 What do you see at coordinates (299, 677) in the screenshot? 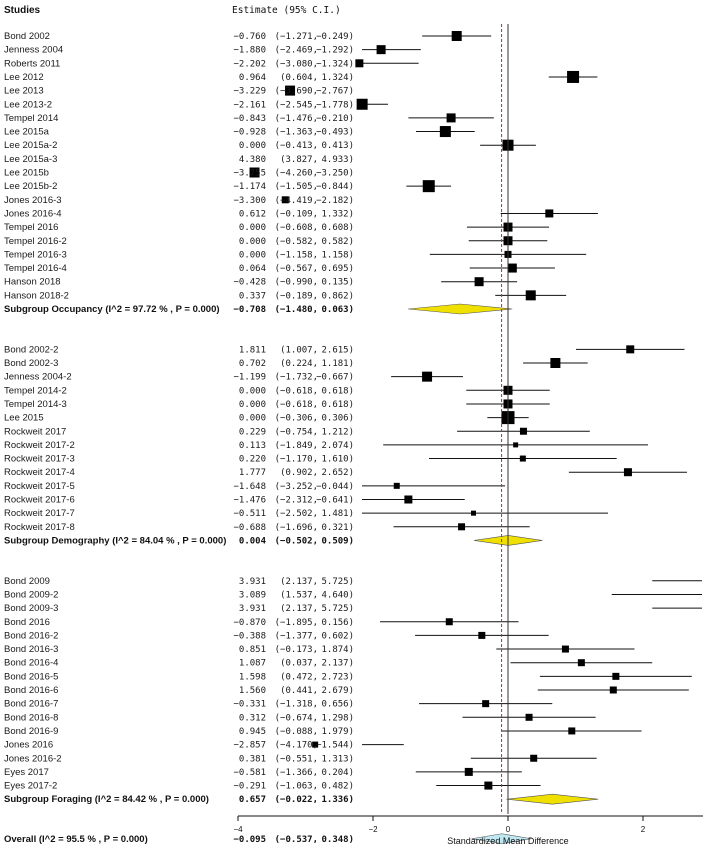
I see `ci-lower-value: (0.472,` at bounding box center [299, 677].